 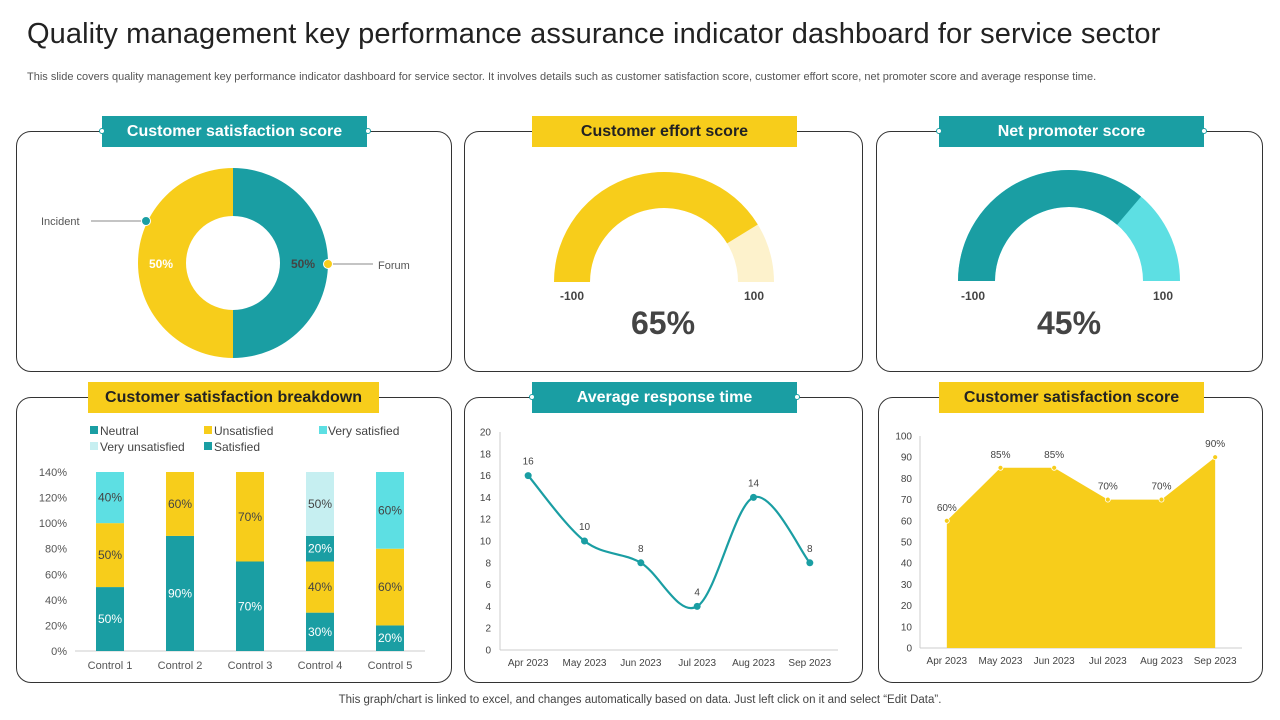 What do you see at coordinates (572, 296) in the screenshot?
I see `gauge-min-label: -100` at bounding box center [572, 296].